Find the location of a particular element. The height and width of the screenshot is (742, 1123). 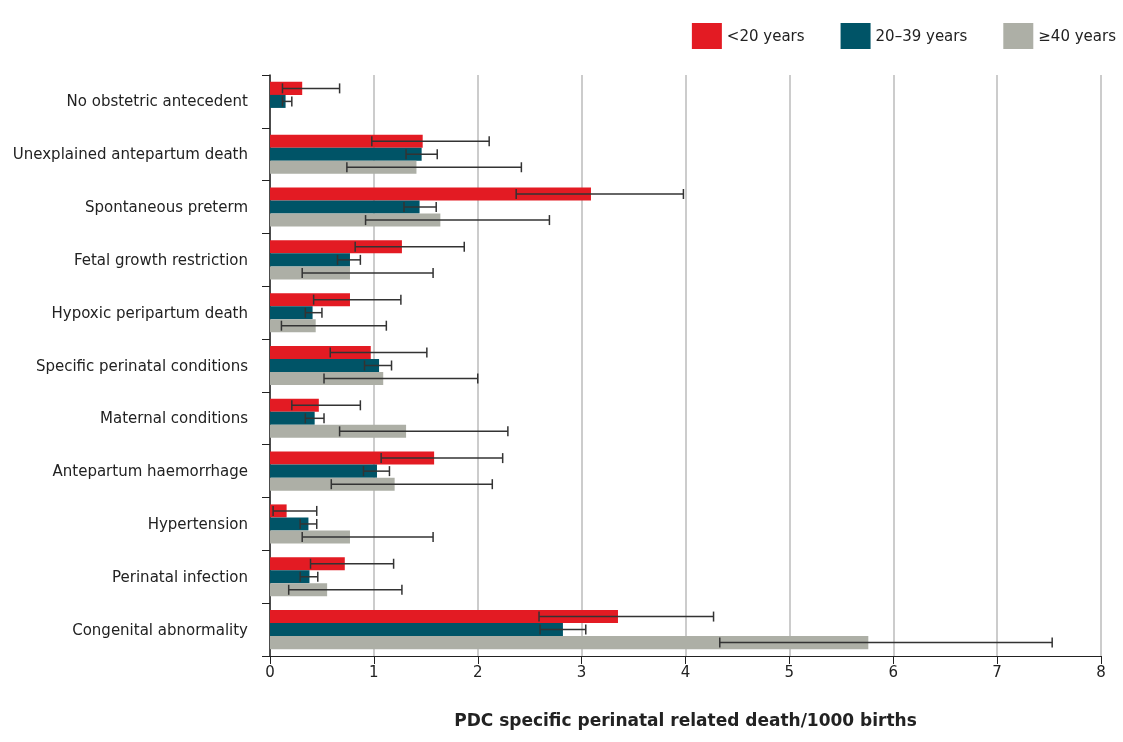

y-tick-label: Perinatal infection is located at coordinates (180, 576).